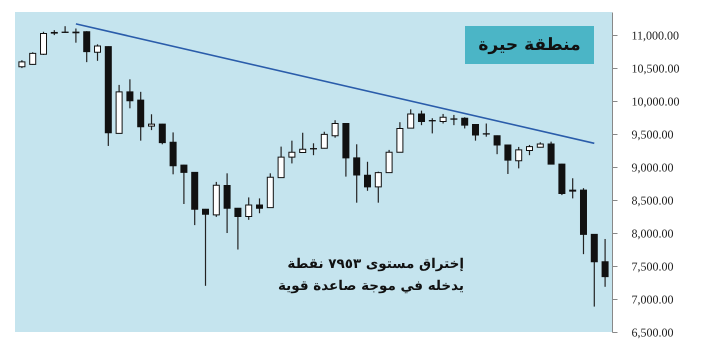 Image resolution: width=702 pixels, height=351 pixels. Describe the element at coordinates (653, 201) in the screenshot. I see `y-tick-label: 8,500.00` at that location.